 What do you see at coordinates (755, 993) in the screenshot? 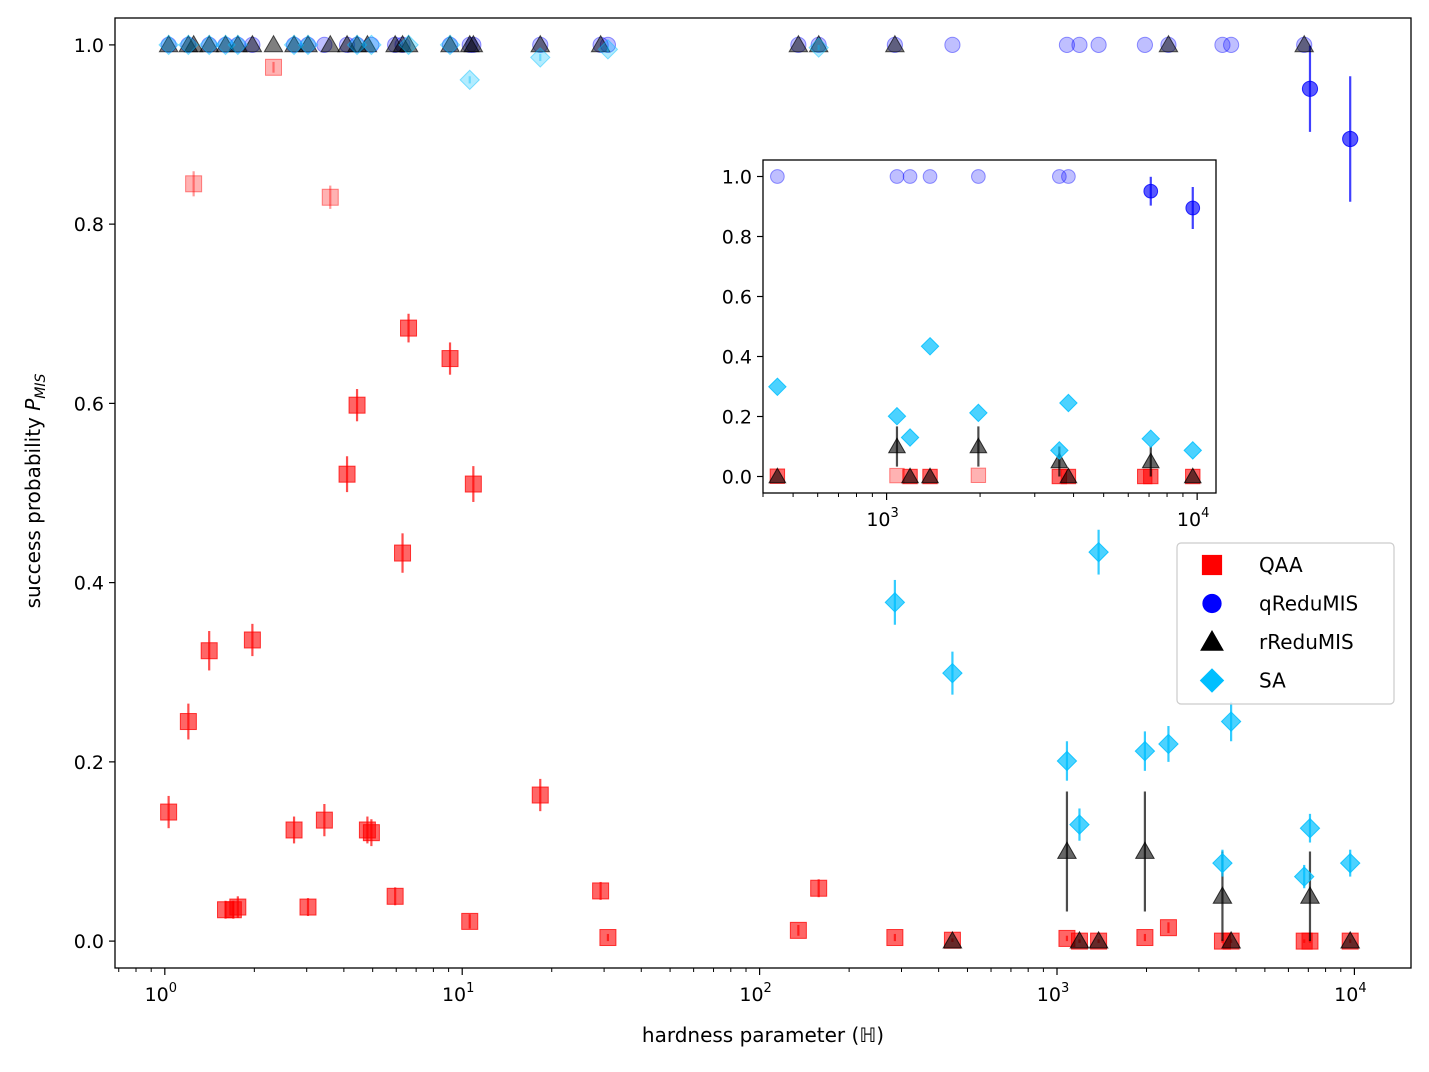
I see `main-x-tick-label: 10²` at bounding box center [755, 993].